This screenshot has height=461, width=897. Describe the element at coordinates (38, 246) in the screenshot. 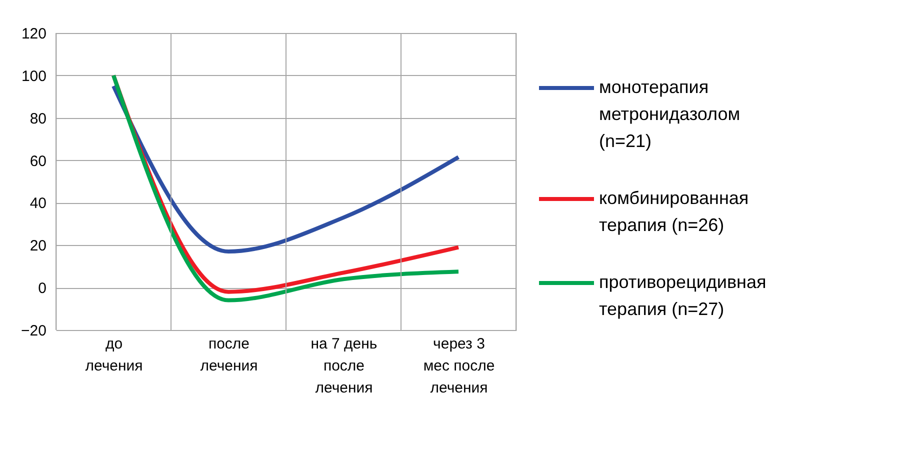

I see `y-tick-label: 20` at that location.